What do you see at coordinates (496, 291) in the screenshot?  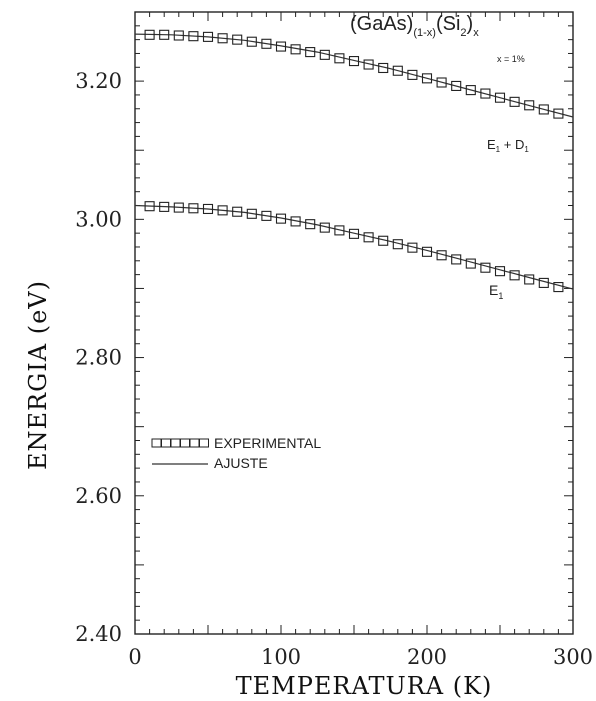 I see `e1-series-label: E1` at bounding box center [496, 291].